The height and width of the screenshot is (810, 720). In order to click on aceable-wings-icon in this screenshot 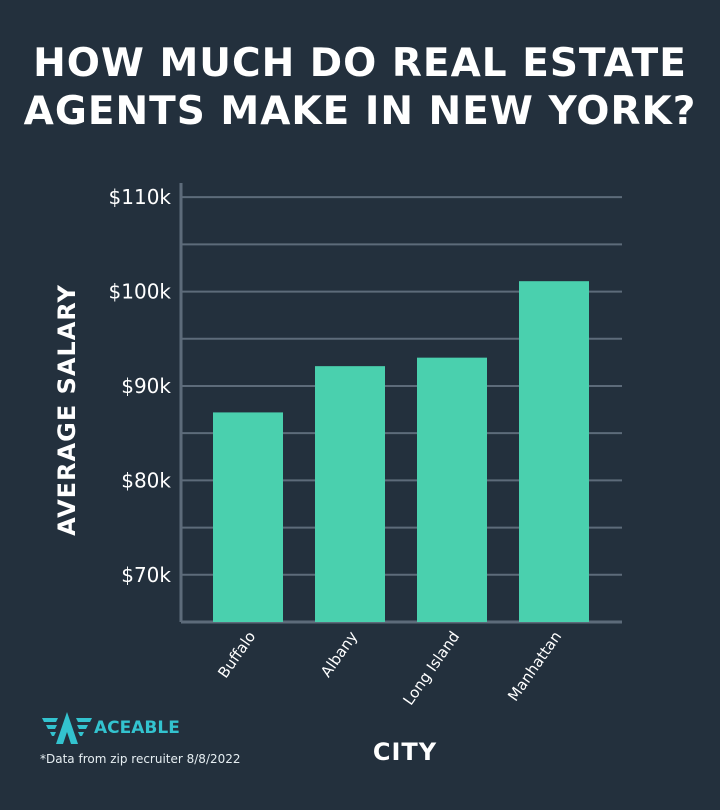, I will do `click(67, 728)`.